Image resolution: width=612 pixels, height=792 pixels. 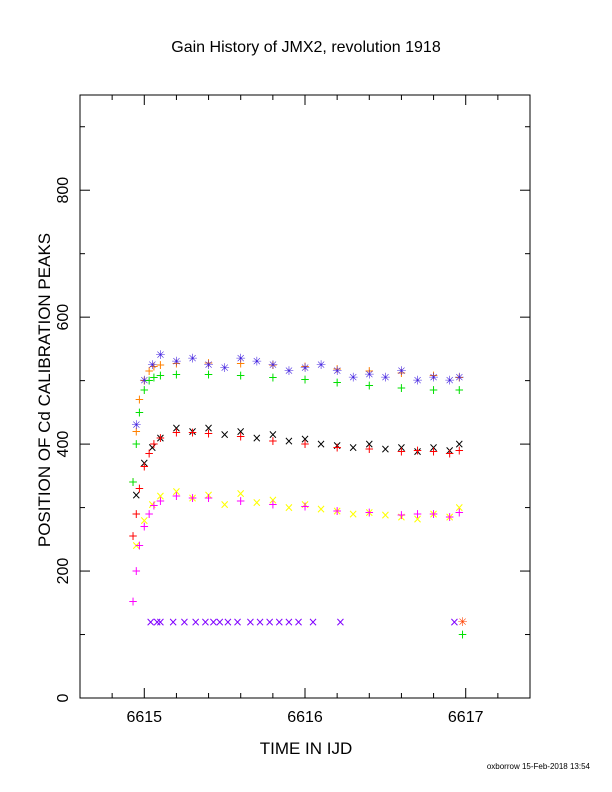 I want to click on series-7: ××× × × × ×××× × × × × × × × × × ×, so click(x=303, y=622).